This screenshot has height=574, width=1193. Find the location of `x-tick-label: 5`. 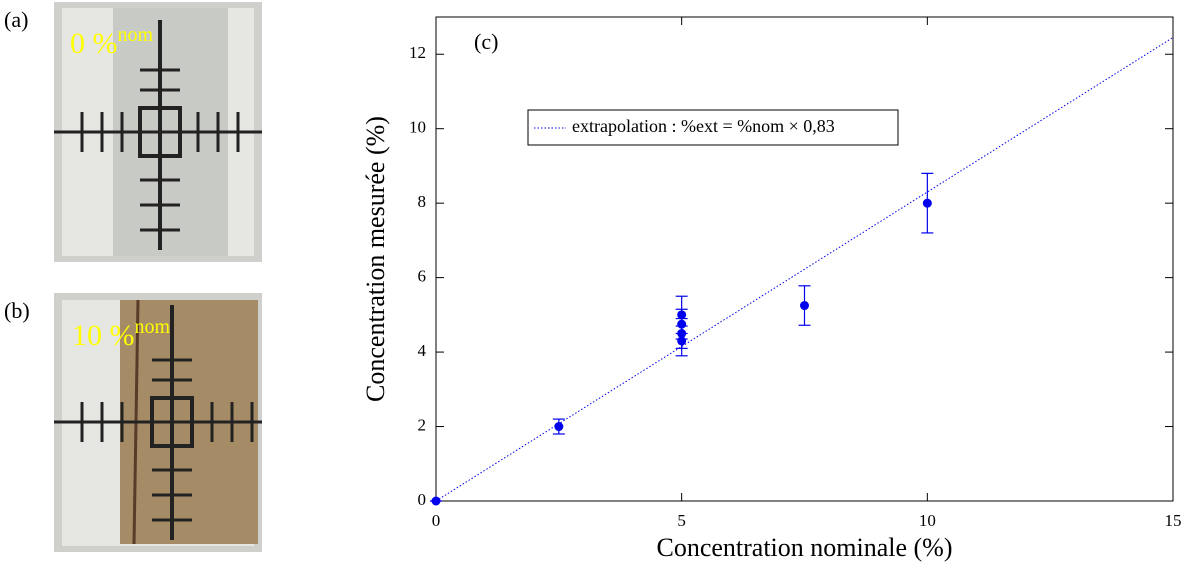

x-tick-label: 5 is located at coordinates (681, 520).